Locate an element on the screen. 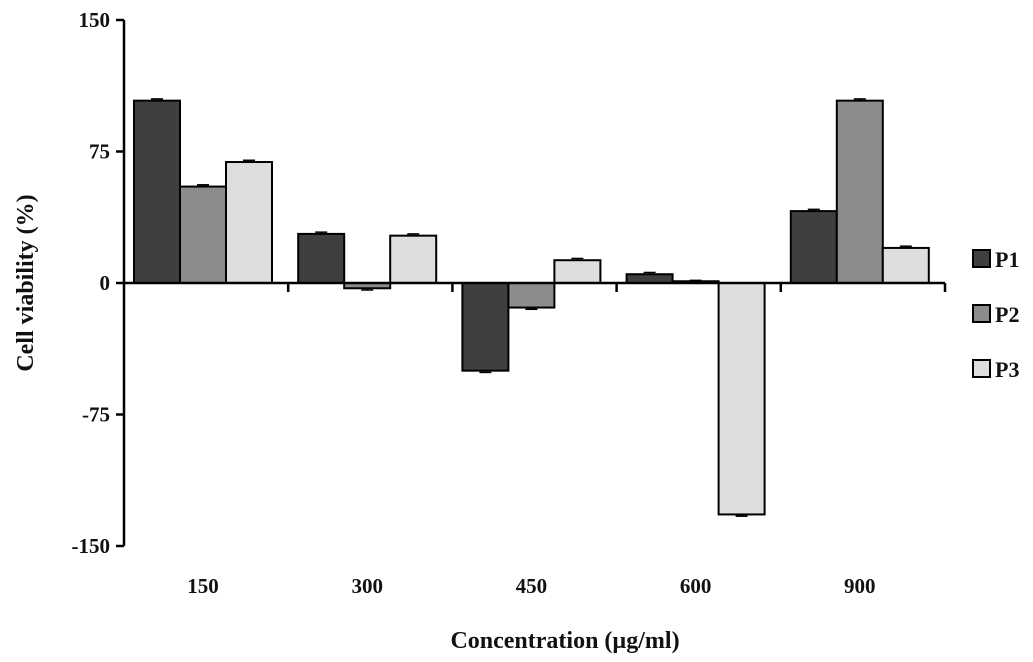 The width and height of the screenshot is (1033, 662). legend-swatch-p1 is located at coordinates (981, 258).